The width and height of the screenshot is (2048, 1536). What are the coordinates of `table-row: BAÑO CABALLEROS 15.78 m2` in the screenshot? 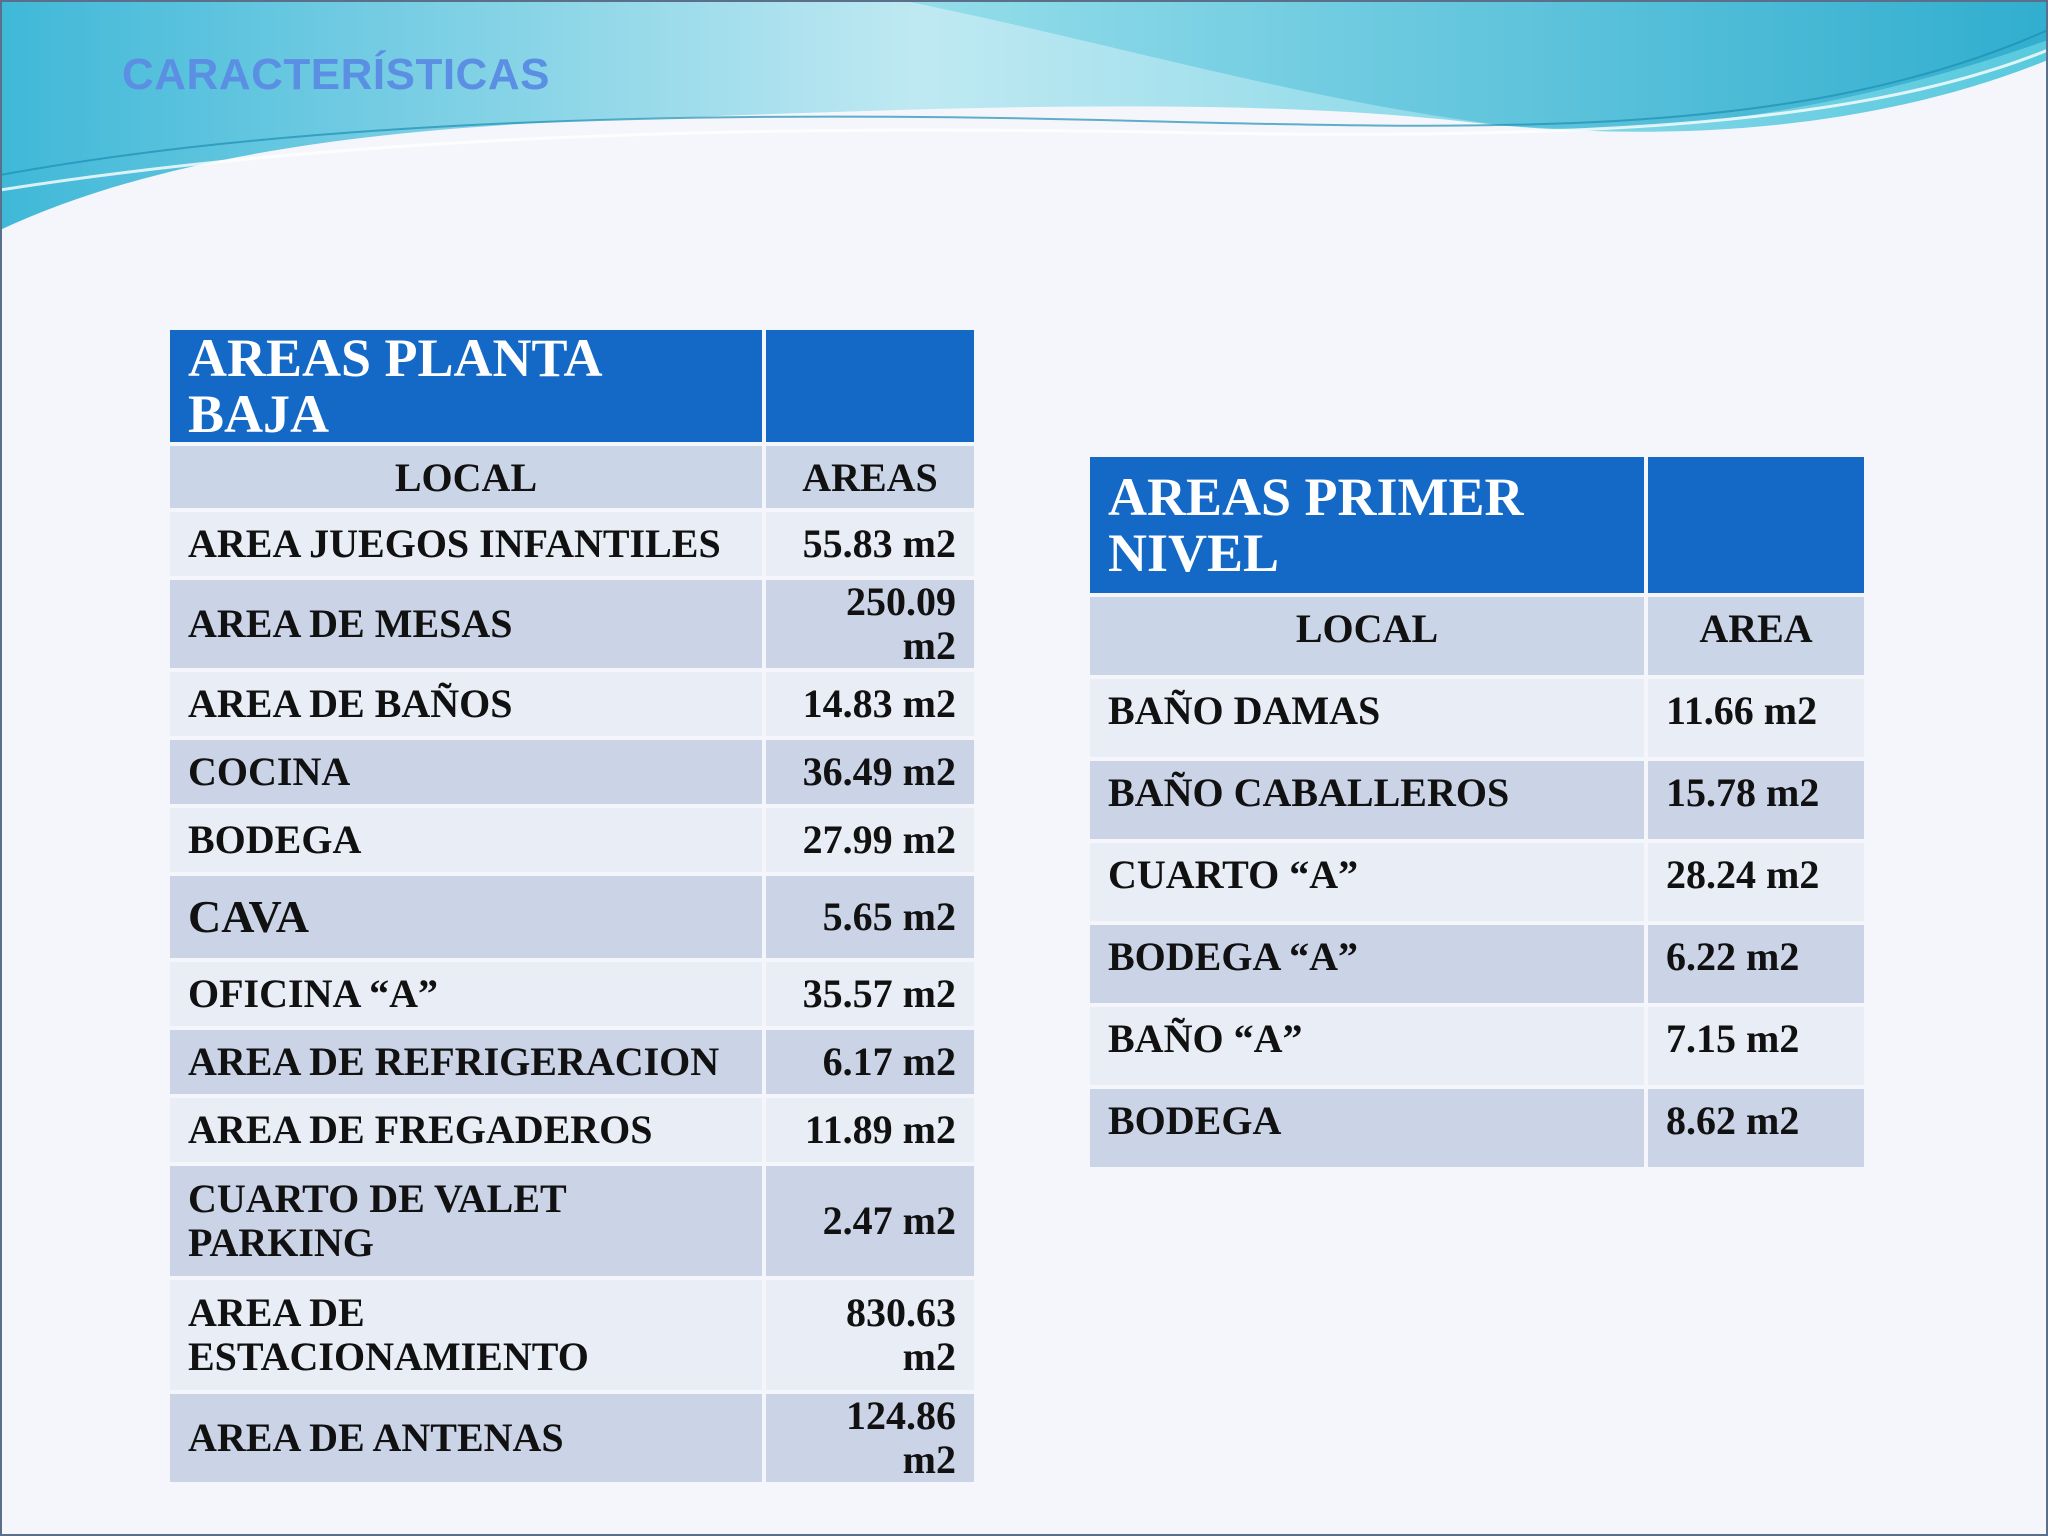 It's located at (1477, 800).